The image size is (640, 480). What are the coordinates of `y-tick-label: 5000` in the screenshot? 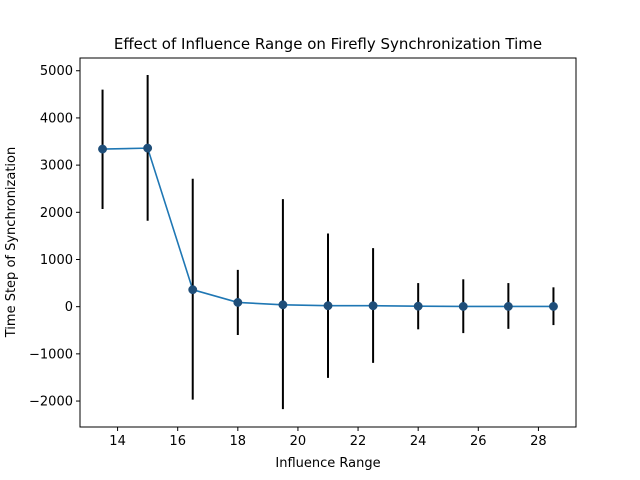 It's located at (56, 71).